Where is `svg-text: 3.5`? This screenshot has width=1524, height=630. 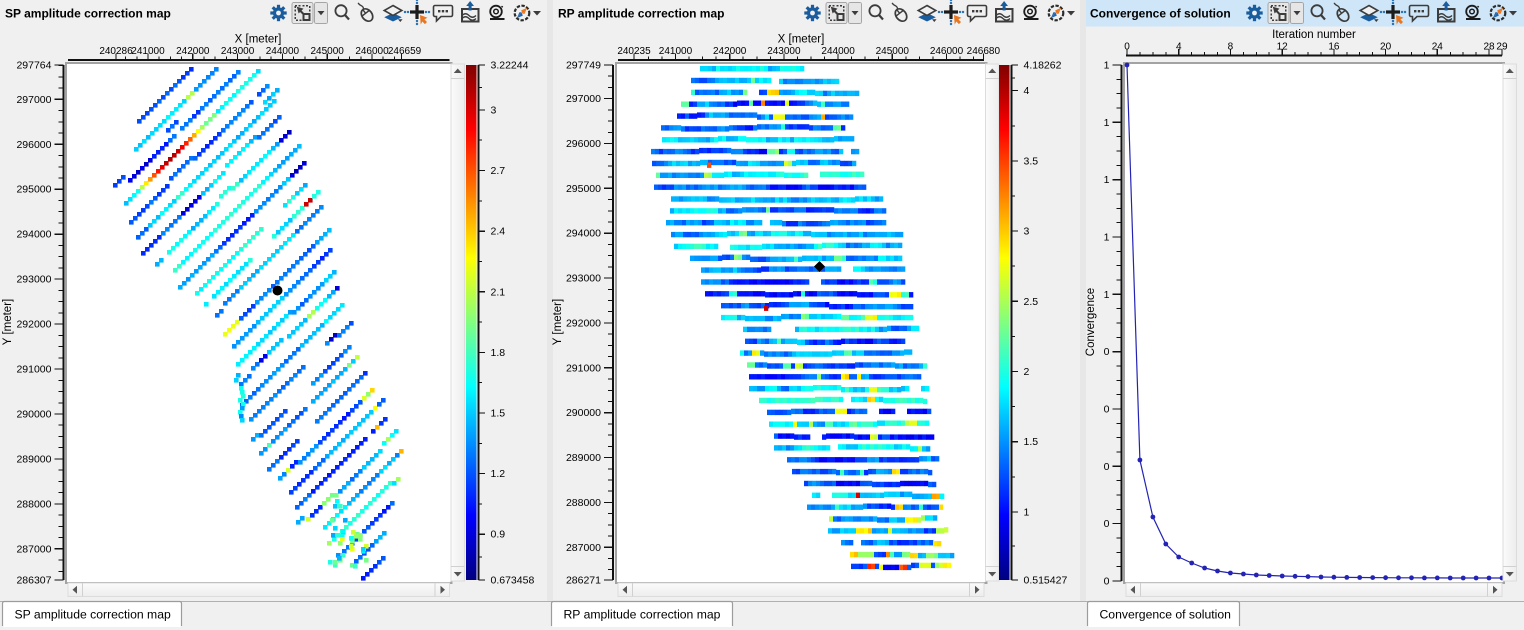 svg-text: 3.5 is located at coordinates (1031, 161).